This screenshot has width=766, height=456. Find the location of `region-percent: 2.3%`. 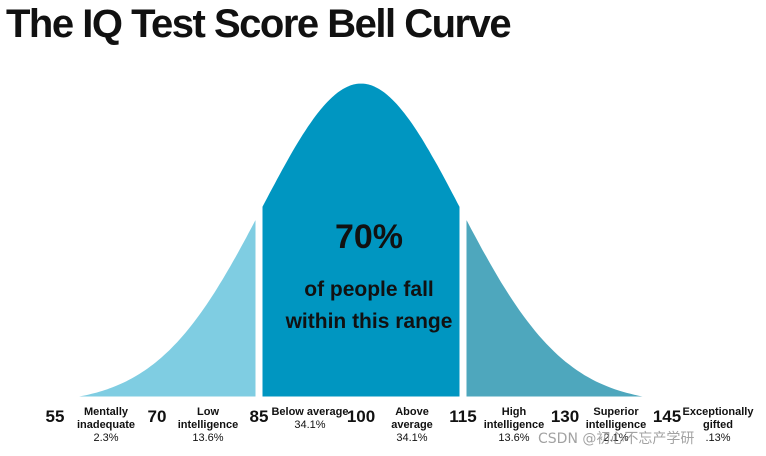

region-percent: 2.3% is located at coordinates (106, 438).